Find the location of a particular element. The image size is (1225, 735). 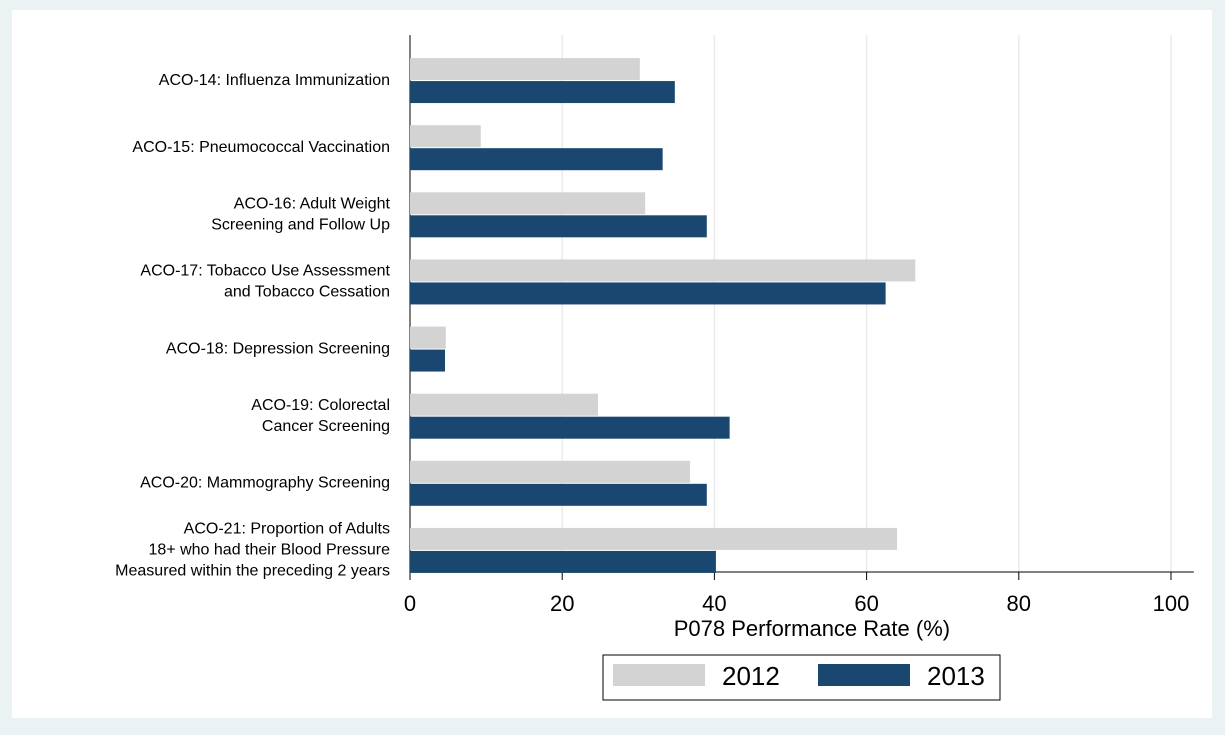

x-tick-label: 60 is located at coordinates (866, 603).